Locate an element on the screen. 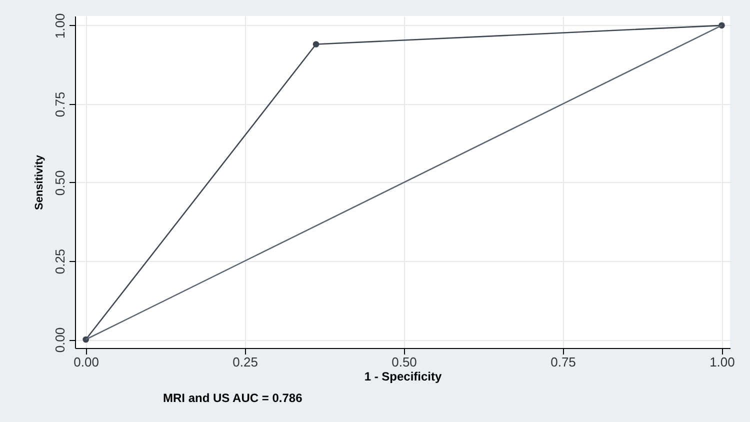  y-tick-label: 0.25 is located at coordinates (60, 261).